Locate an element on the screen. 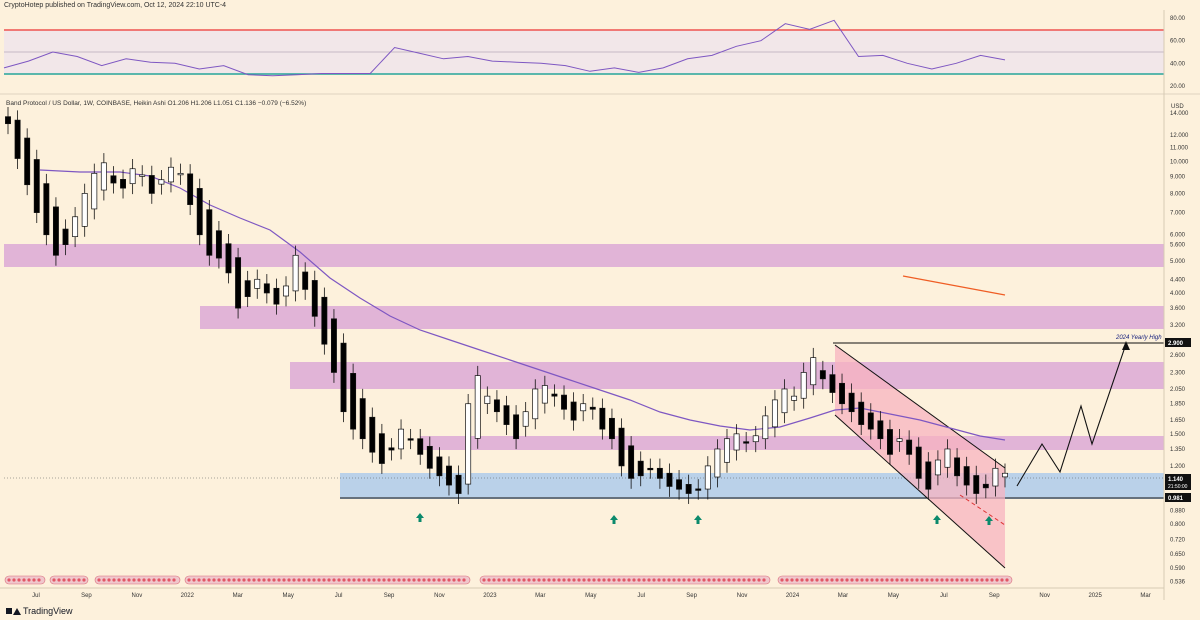  price-axis-tick: 6.000 is located at coordinates (1178, 236).